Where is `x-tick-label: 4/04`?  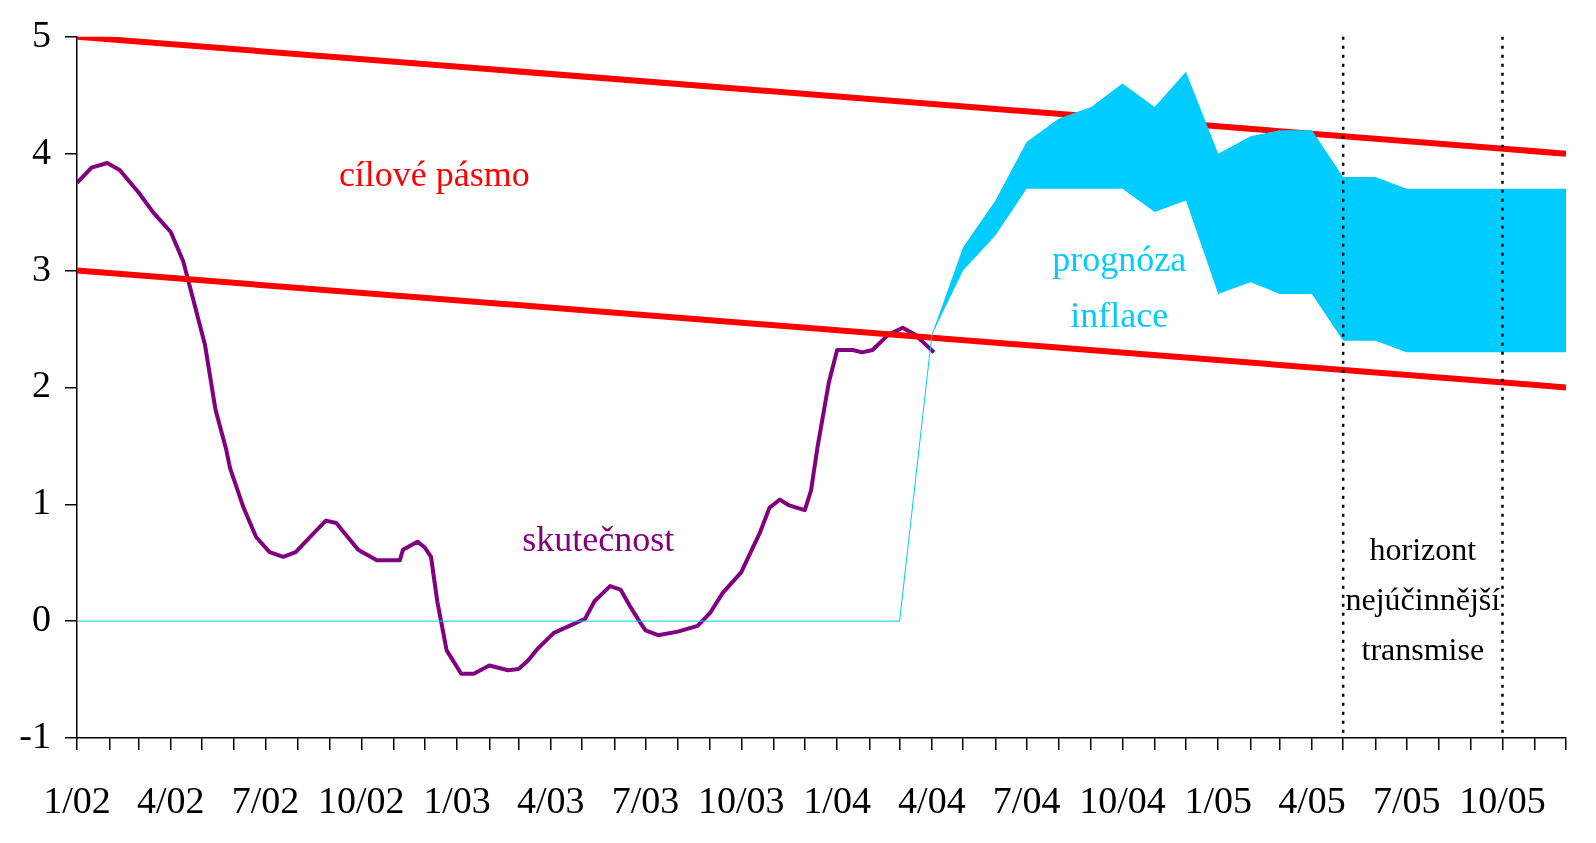
x-tick-label: 4/04 is located at coordinates (932, 799).